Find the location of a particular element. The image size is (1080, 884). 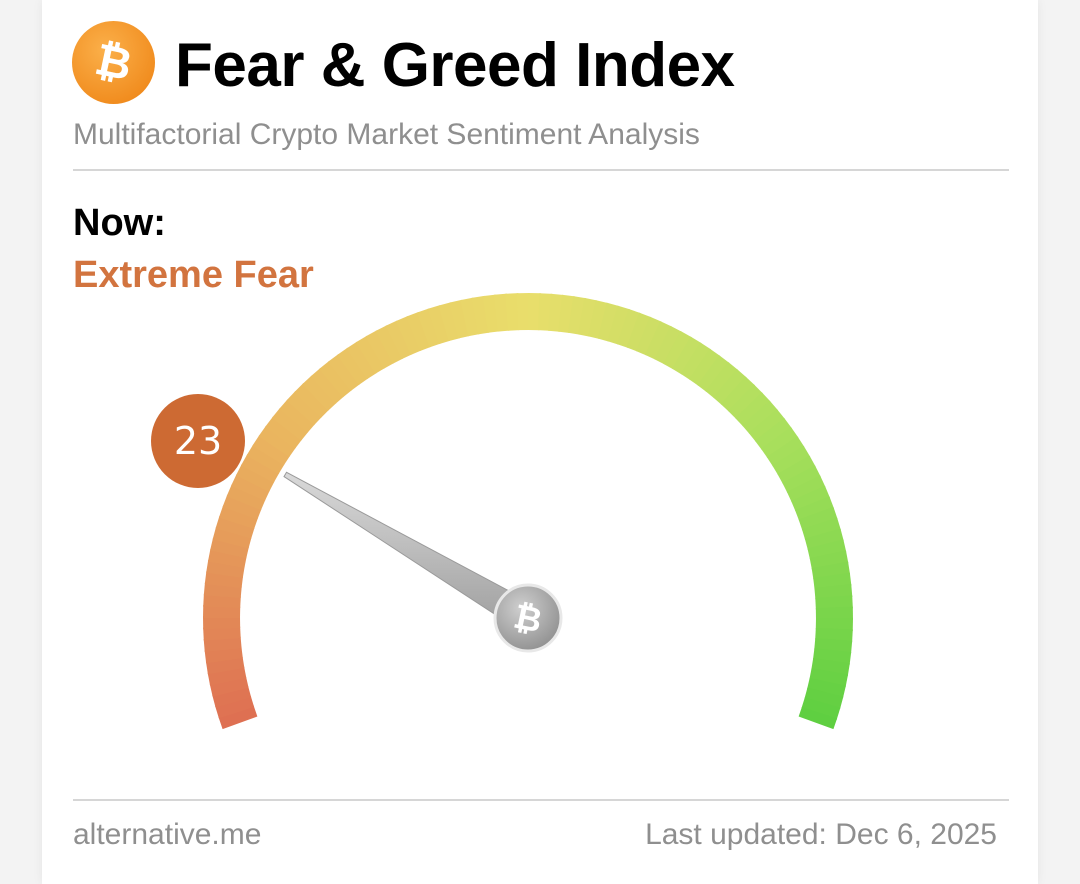

index-value-badge: 23 is located at coordinates (198, 441).